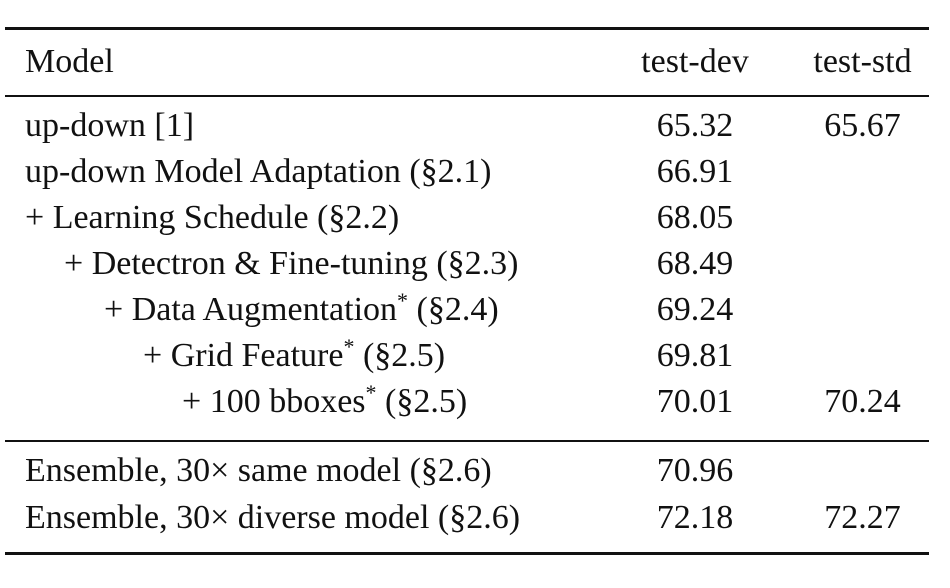 The width and height of the screenshot is (950, 588). Describe the element at coordinates (110, 125) in the screenshot. I see `row-model: up-down [1]` at that location.